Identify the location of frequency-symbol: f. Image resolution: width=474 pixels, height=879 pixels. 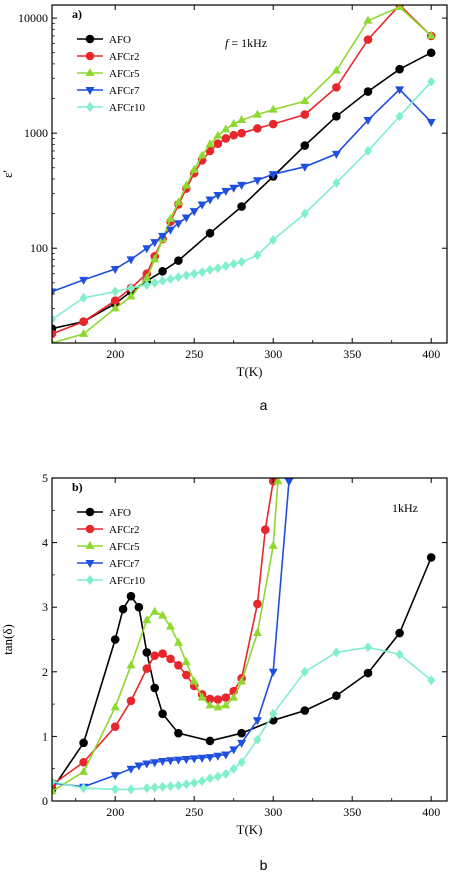
(227, 43).